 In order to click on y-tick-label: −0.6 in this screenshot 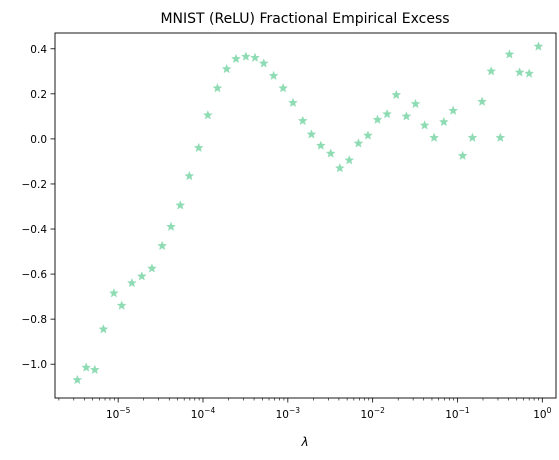, I will do `click(35, 275)`.